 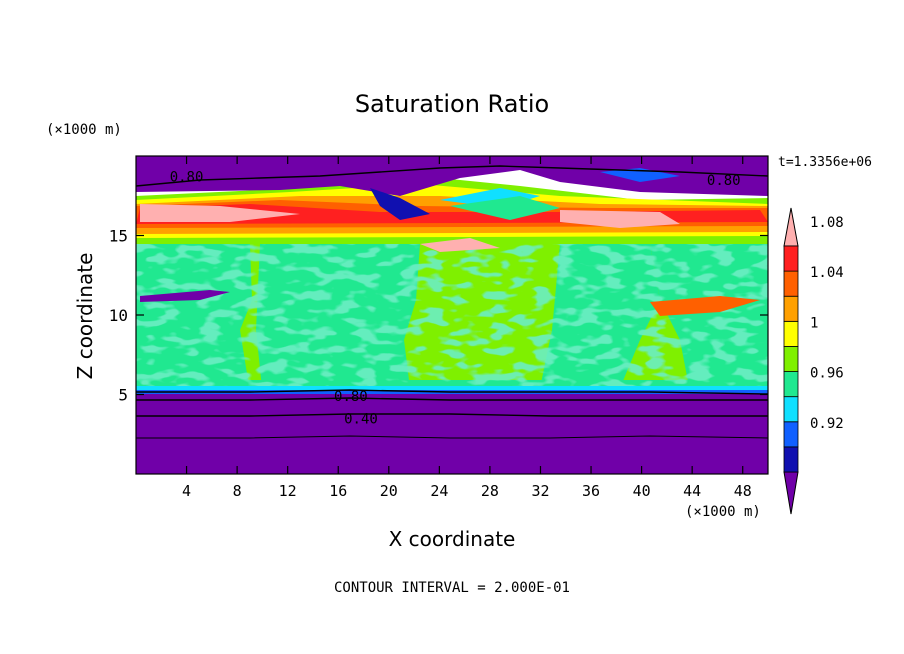 I want to click on x-tick-label: 4, so click(x=186, y=491).